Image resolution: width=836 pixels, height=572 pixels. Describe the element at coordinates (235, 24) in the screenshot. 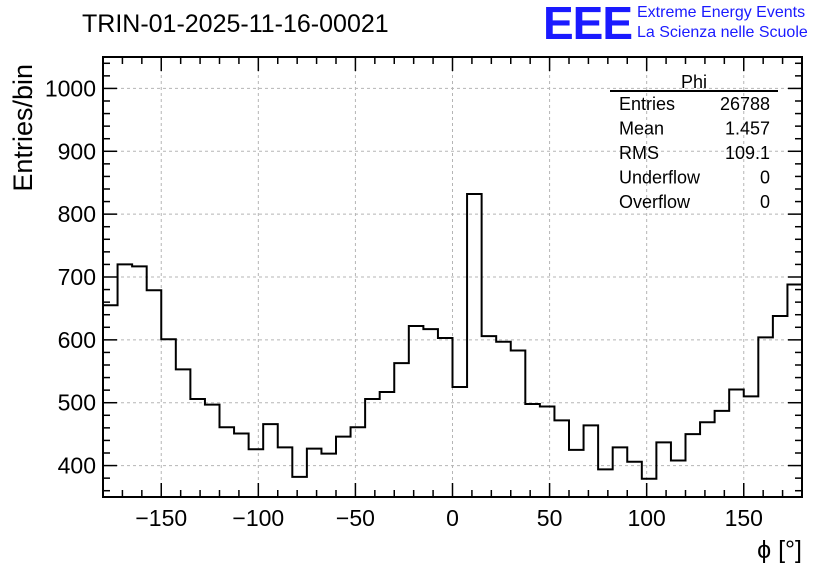

I see `page-title: TRIN-01-2025-11-16-00021` at that location.